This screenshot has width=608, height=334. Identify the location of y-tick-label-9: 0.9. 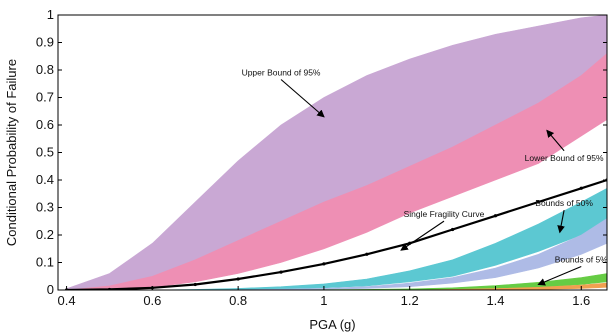
(45, 42).